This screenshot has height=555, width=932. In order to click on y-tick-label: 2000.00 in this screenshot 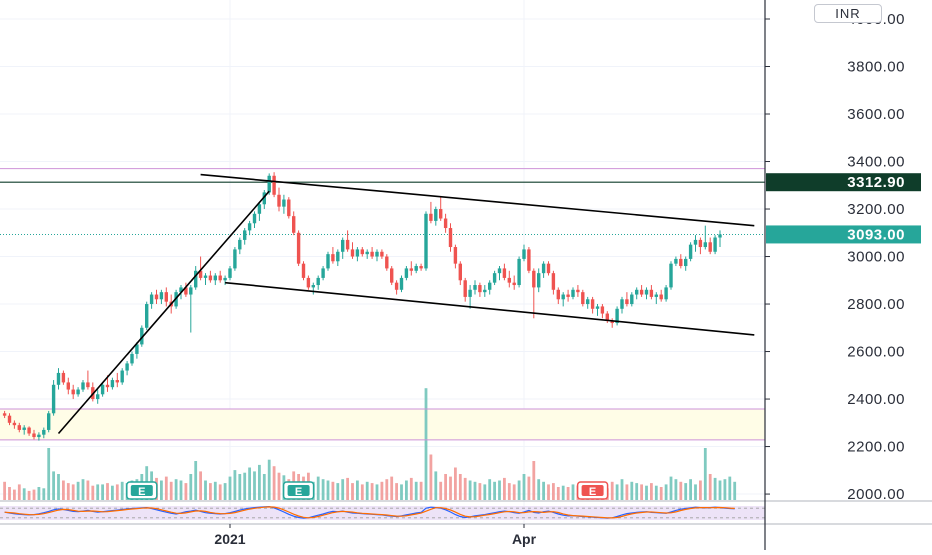, I will do `click(876, 494)`.